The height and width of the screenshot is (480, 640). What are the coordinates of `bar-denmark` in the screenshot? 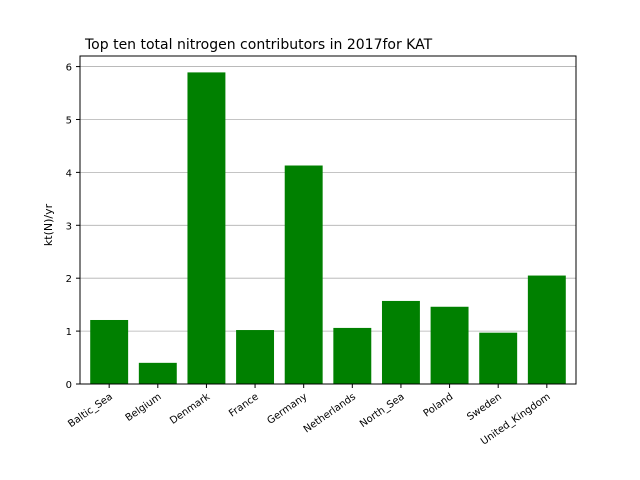 It's located at (206, 228).